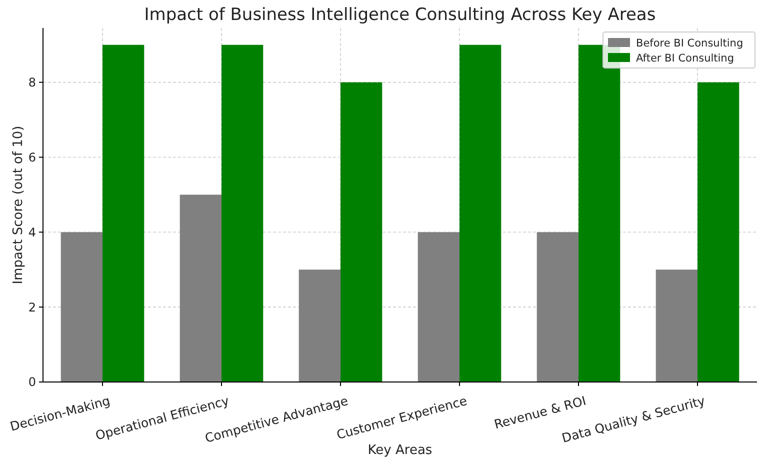 The height and width of the screenshot is (464, 768). I want to click on y-tick-label: 6, so click(32, 157).